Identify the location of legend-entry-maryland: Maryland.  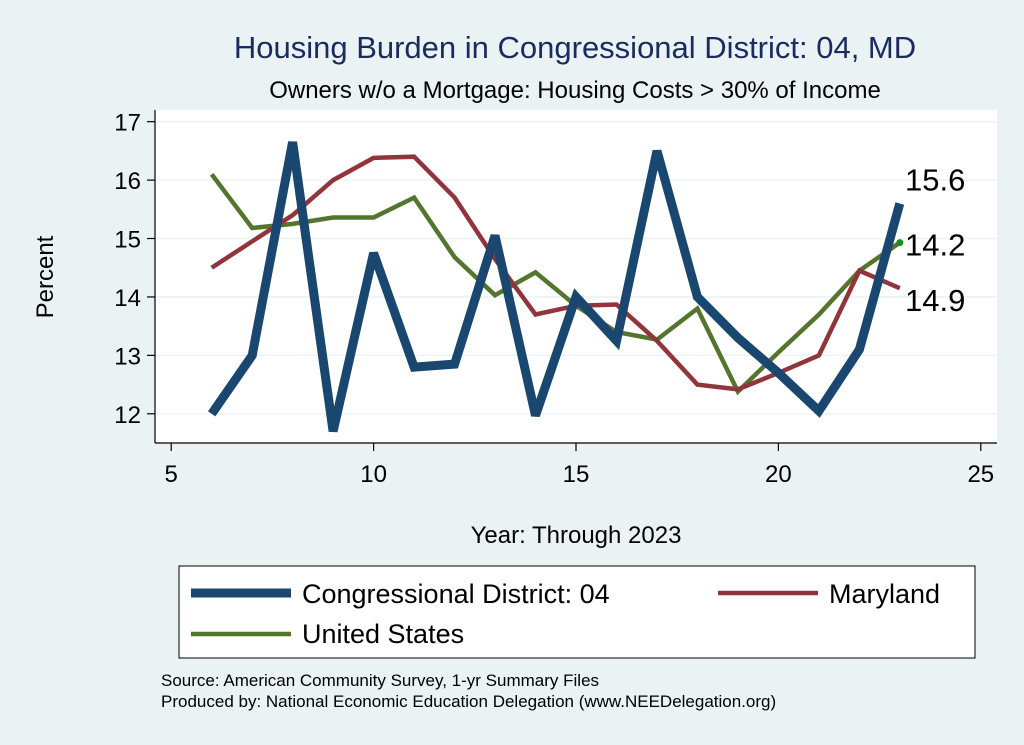
(829, 594).